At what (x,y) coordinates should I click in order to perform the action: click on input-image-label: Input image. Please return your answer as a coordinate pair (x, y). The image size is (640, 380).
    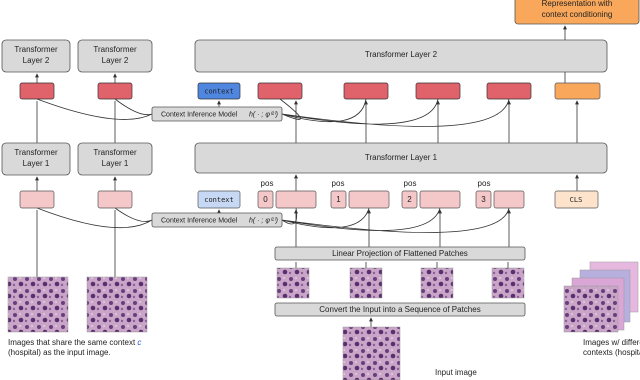
    Looking at the image, I should click on (456, 372).